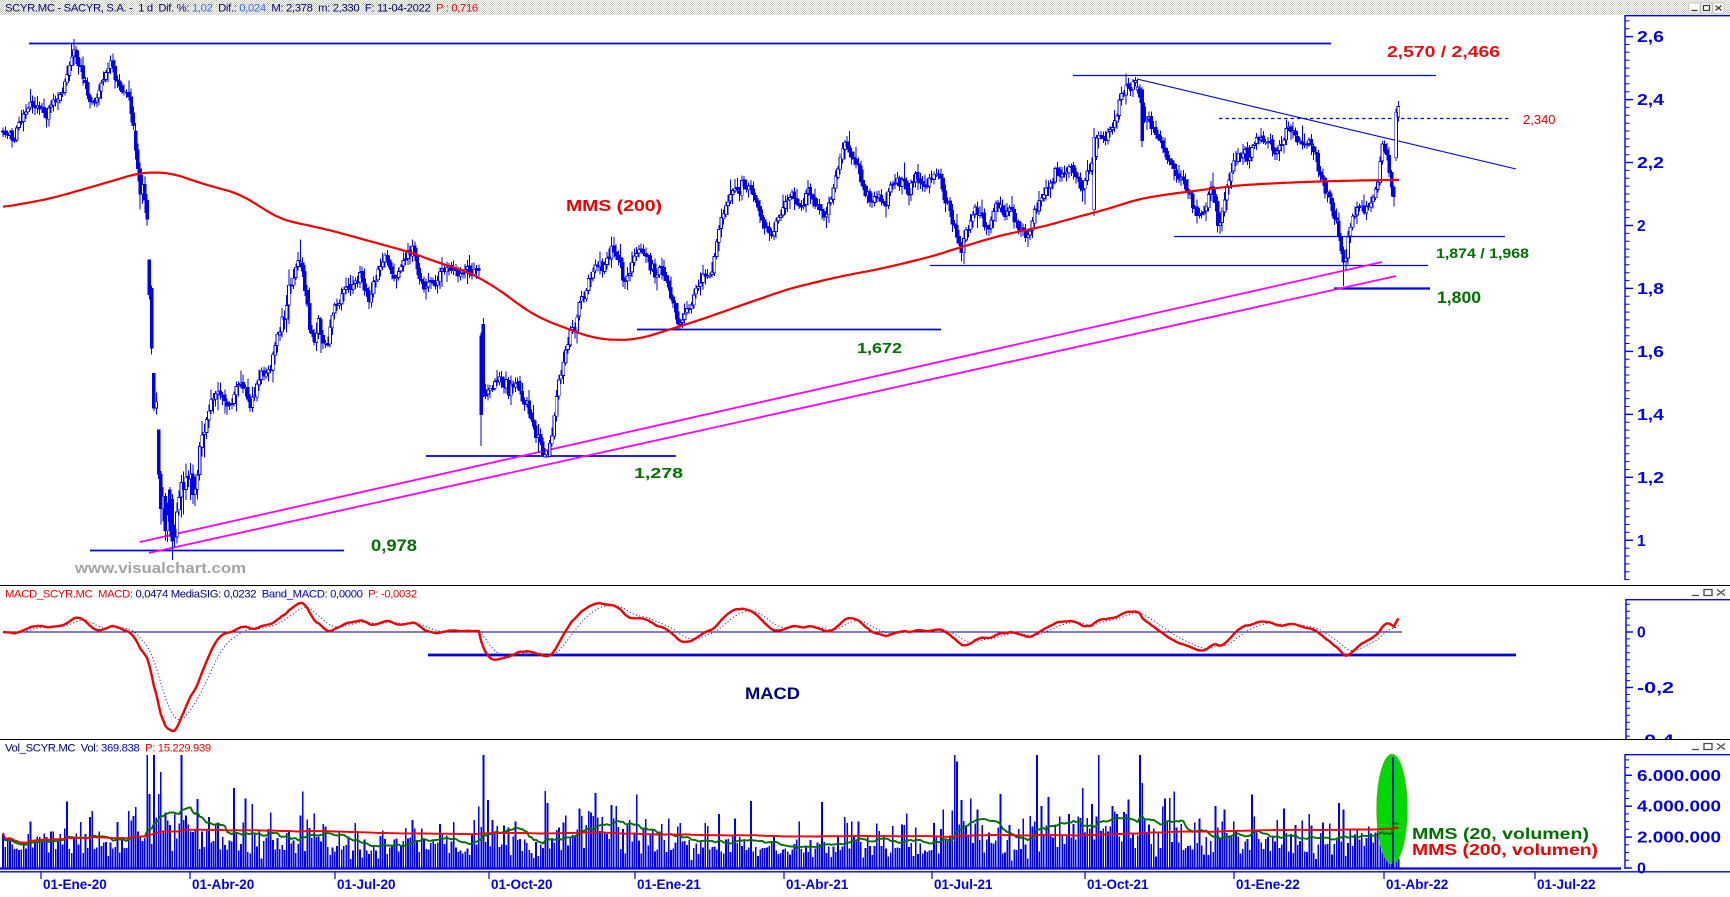 Image resolution: width=1730 pixels, height=897 pixels. Describe the element at coordinates (160, 569) in the screenshot. I see `svg-text: www.visualchart.com` at that location.